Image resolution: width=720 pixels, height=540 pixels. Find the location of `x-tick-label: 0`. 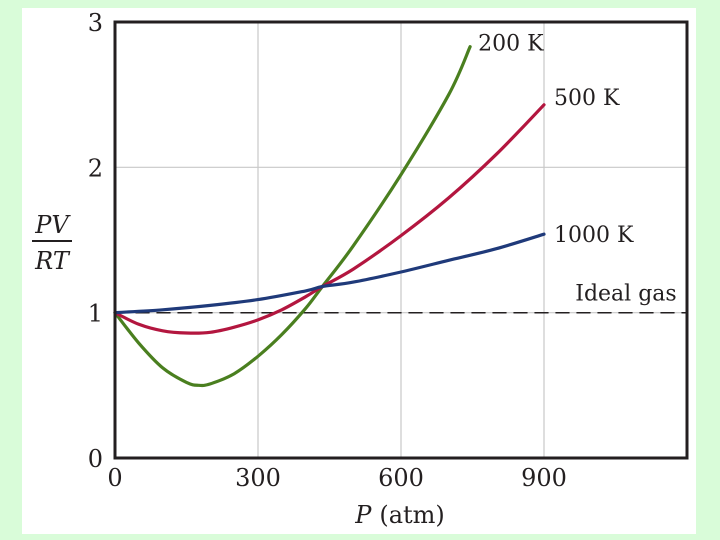

x-tick-label: 0 is located at coordinates (114, 478).